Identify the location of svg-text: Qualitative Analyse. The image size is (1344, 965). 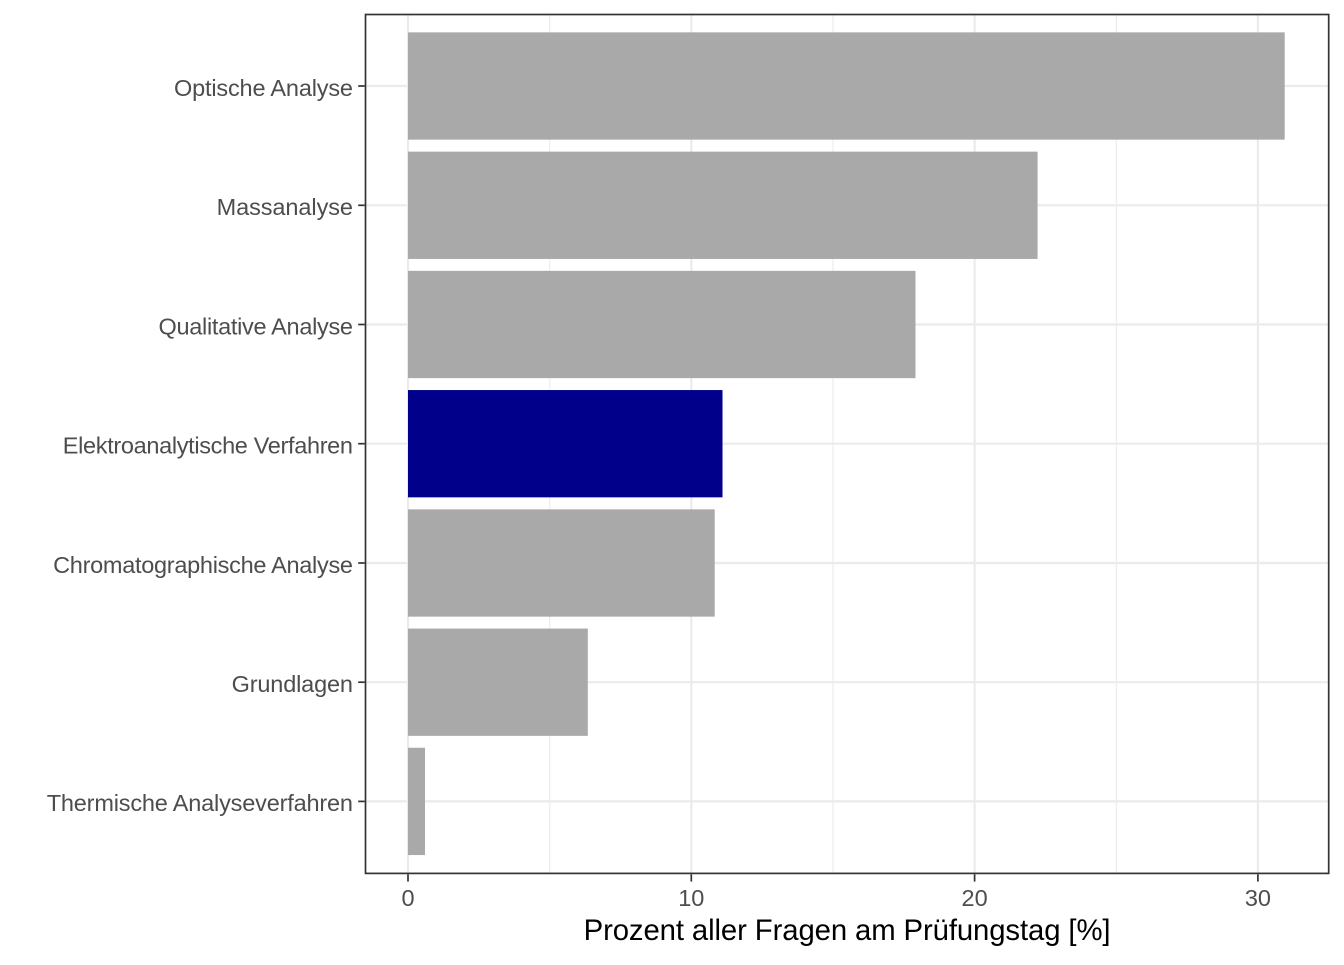
(256, 326).